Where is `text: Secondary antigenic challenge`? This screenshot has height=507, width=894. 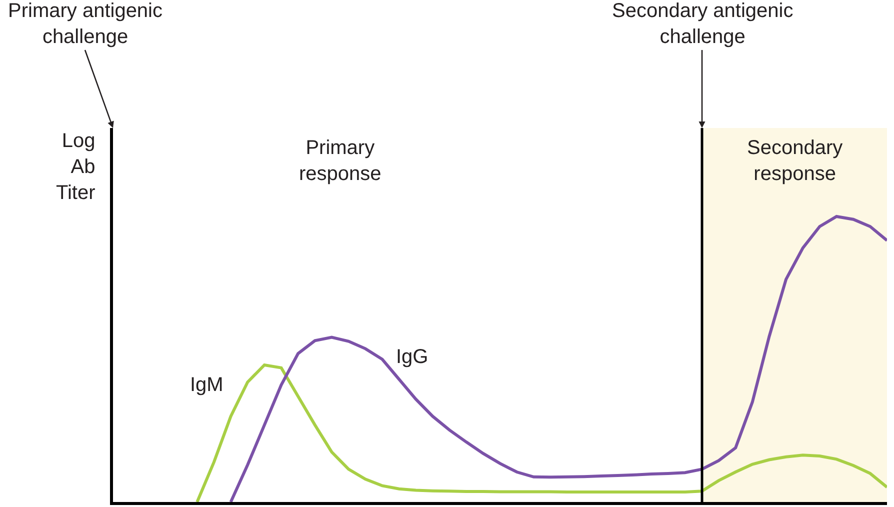
text: Secondary antigenic challenge is located at coordinates (703, 24).